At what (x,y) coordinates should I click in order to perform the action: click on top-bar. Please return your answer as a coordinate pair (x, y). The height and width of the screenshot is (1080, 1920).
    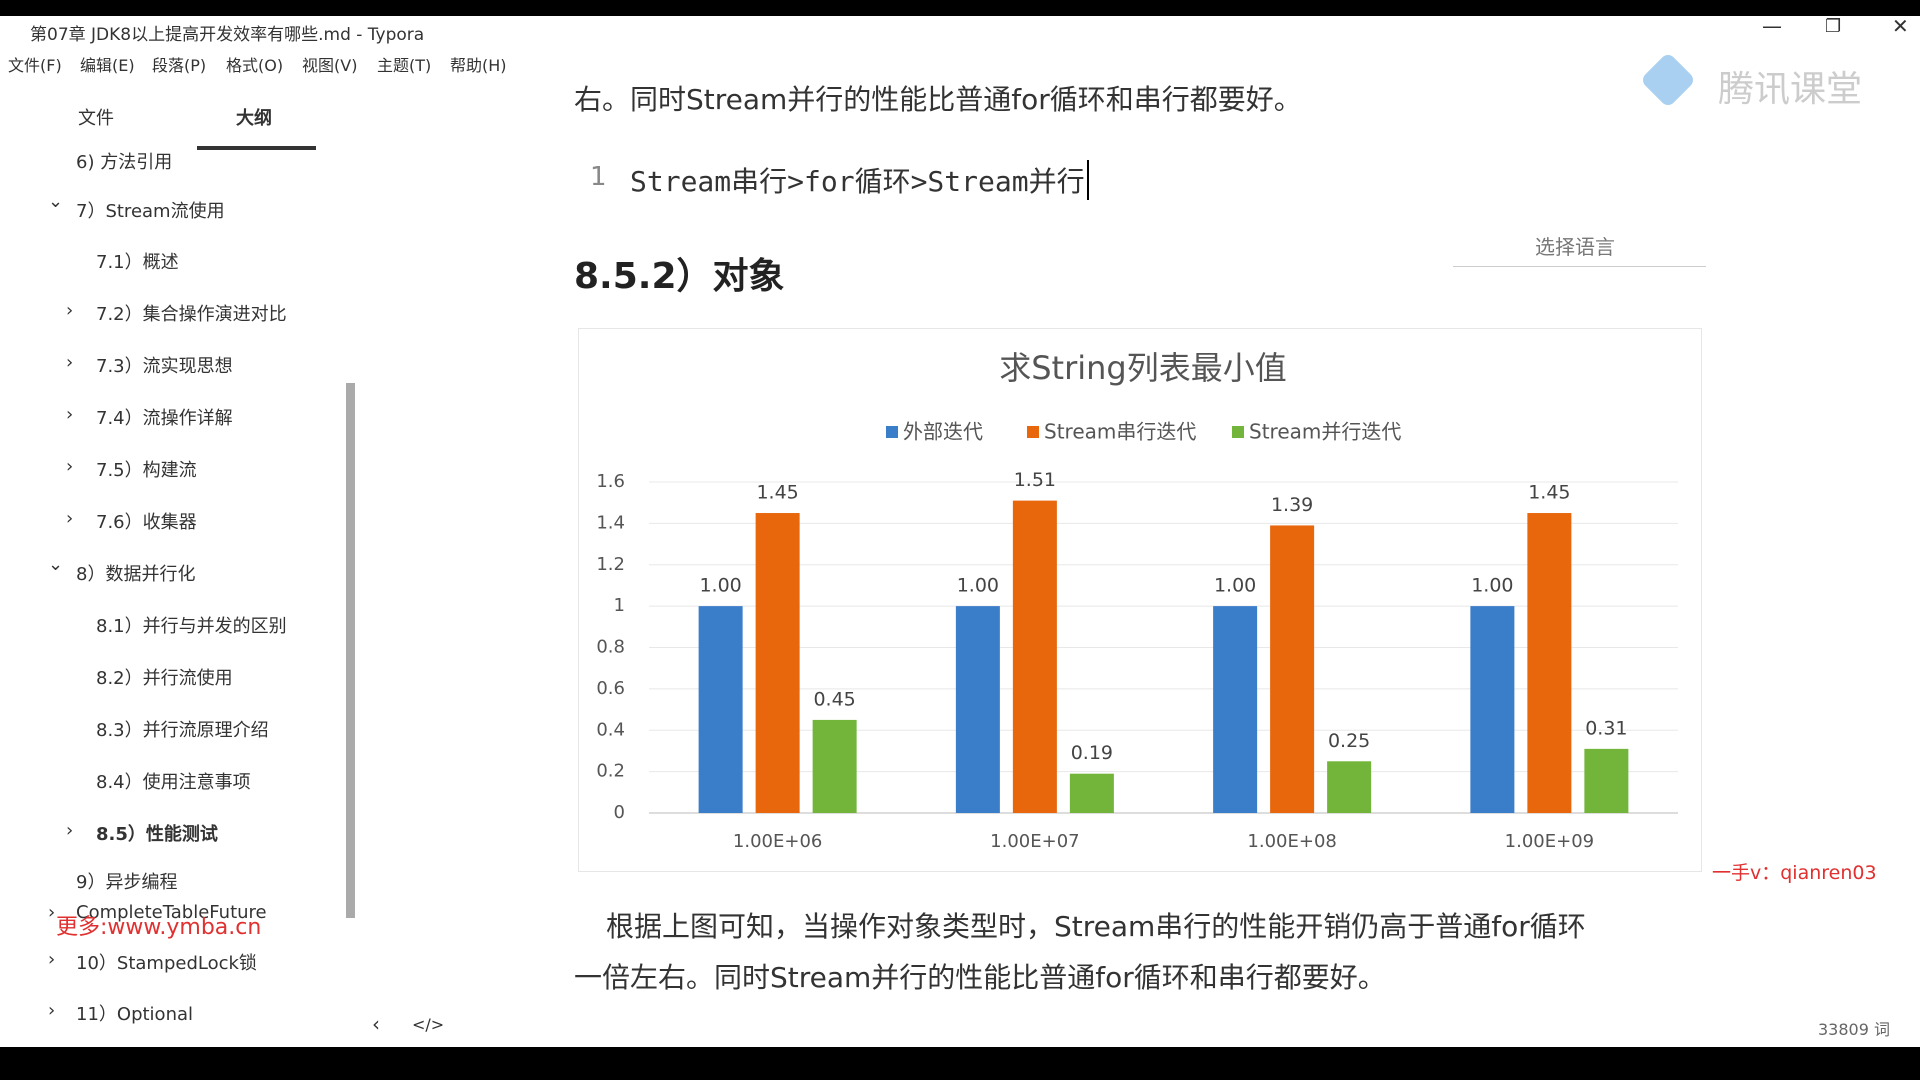
    Looking at the image, I should click on (960, 8).